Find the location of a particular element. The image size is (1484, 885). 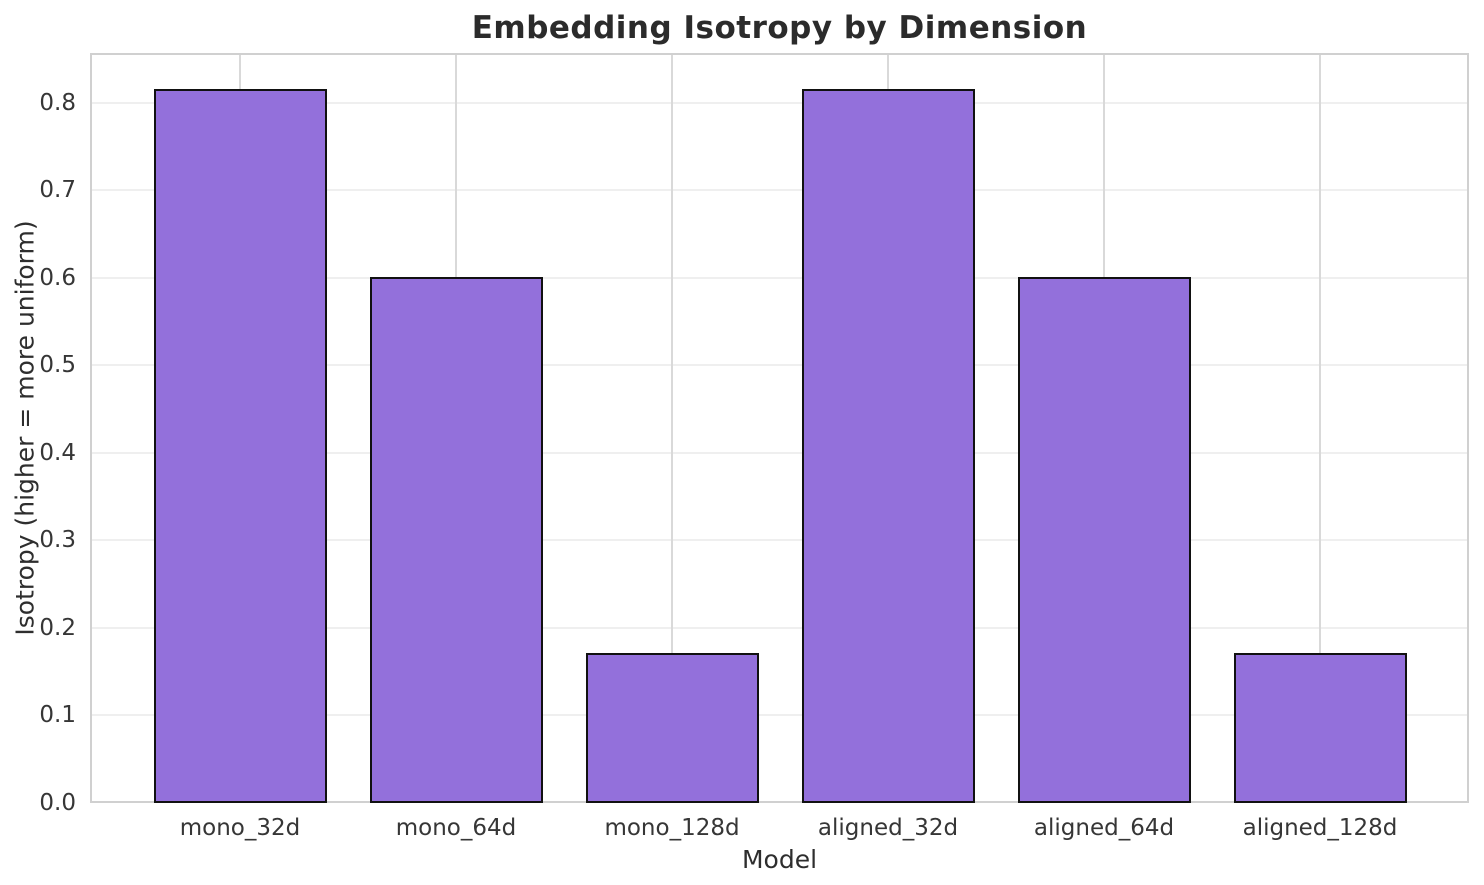

x-tick-label: aligned_128d is located at coordinates (1320, 828).